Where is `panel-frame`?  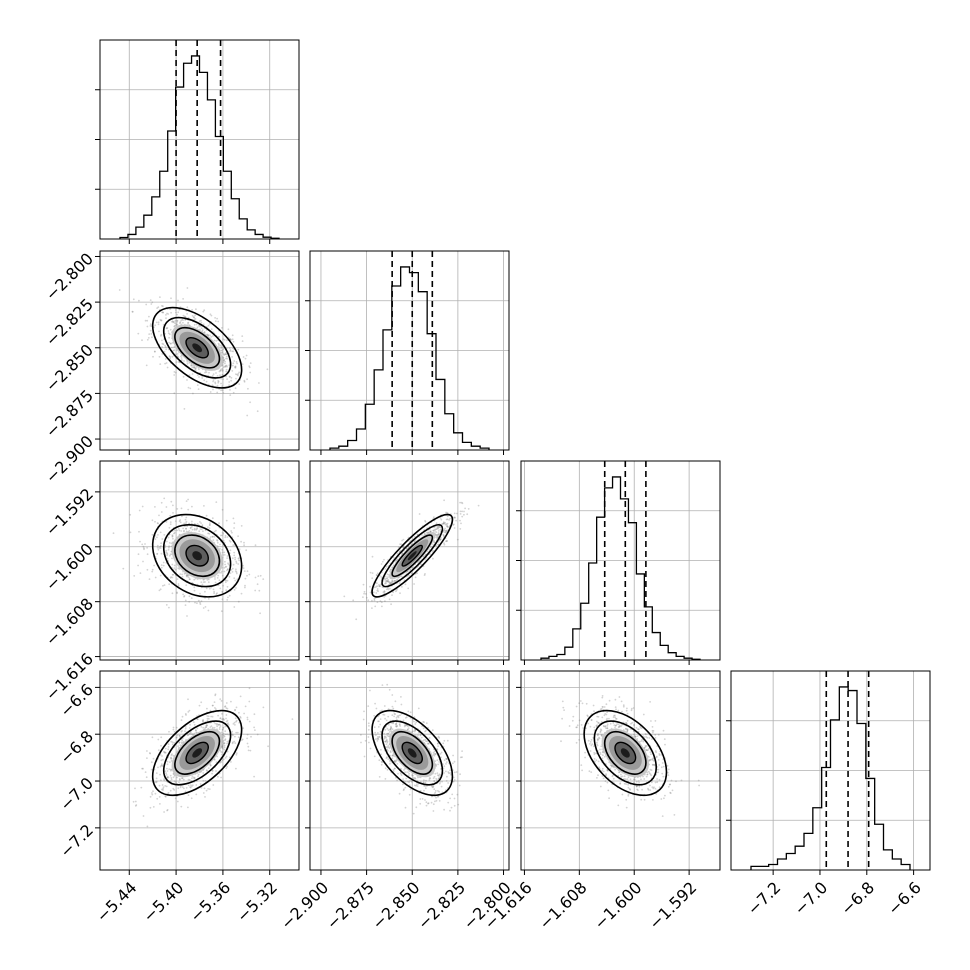 panel-frame is located at coordinates (409, 770).